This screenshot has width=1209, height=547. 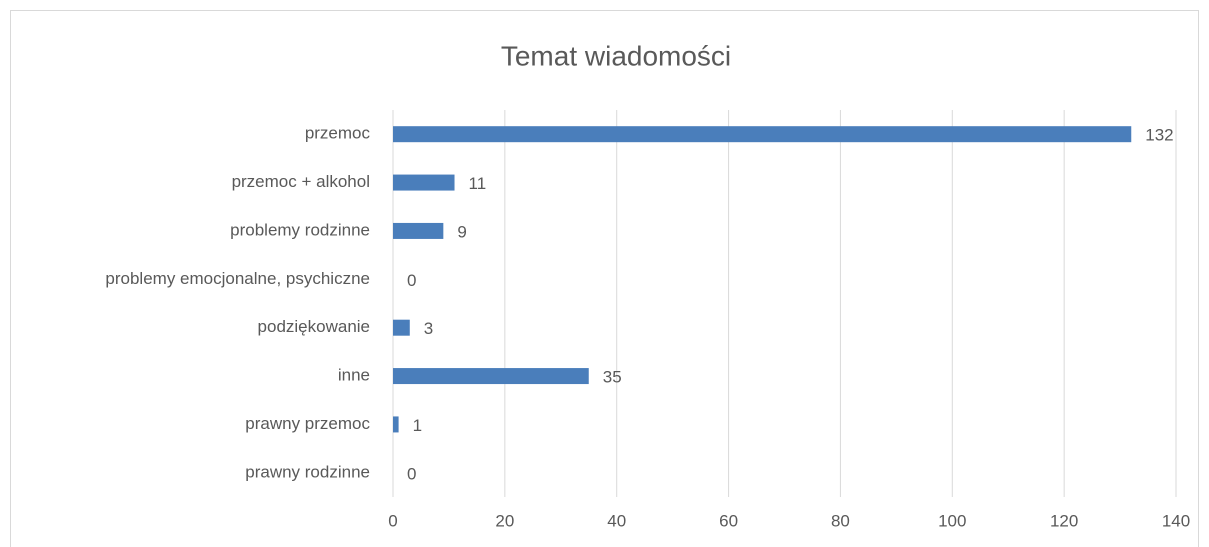 I want to click on data-label: 11, so click(x=478, y=183).